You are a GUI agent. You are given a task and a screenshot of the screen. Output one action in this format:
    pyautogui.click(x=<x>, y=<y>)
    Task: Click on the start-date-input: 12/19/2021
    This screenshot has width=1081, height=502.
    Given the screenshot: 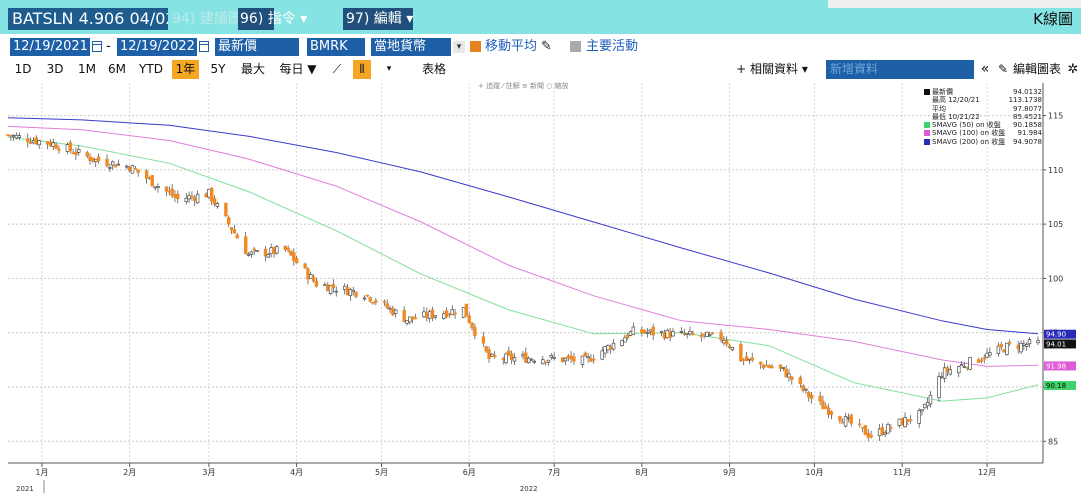 What is the action you would take?
    pyautogui.click(x=50, y=47)
    